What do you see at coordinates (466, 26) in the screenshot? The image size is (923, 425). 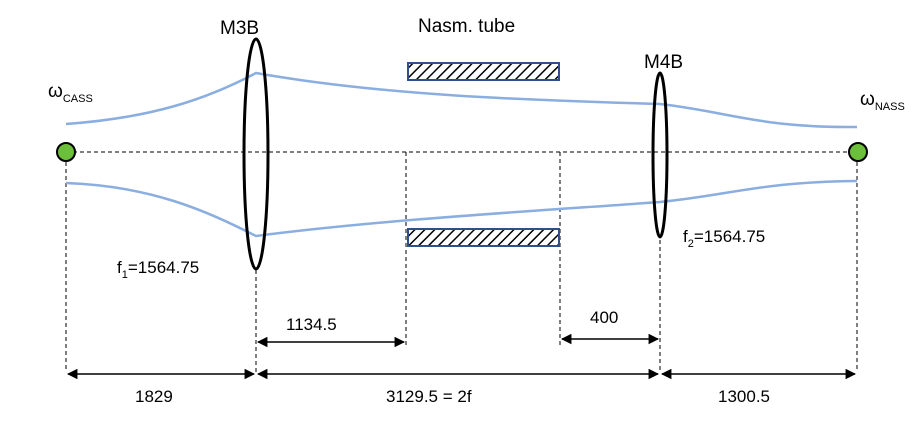 I see `tube-label: Nasm. tube` at bounding box center [466, 26].